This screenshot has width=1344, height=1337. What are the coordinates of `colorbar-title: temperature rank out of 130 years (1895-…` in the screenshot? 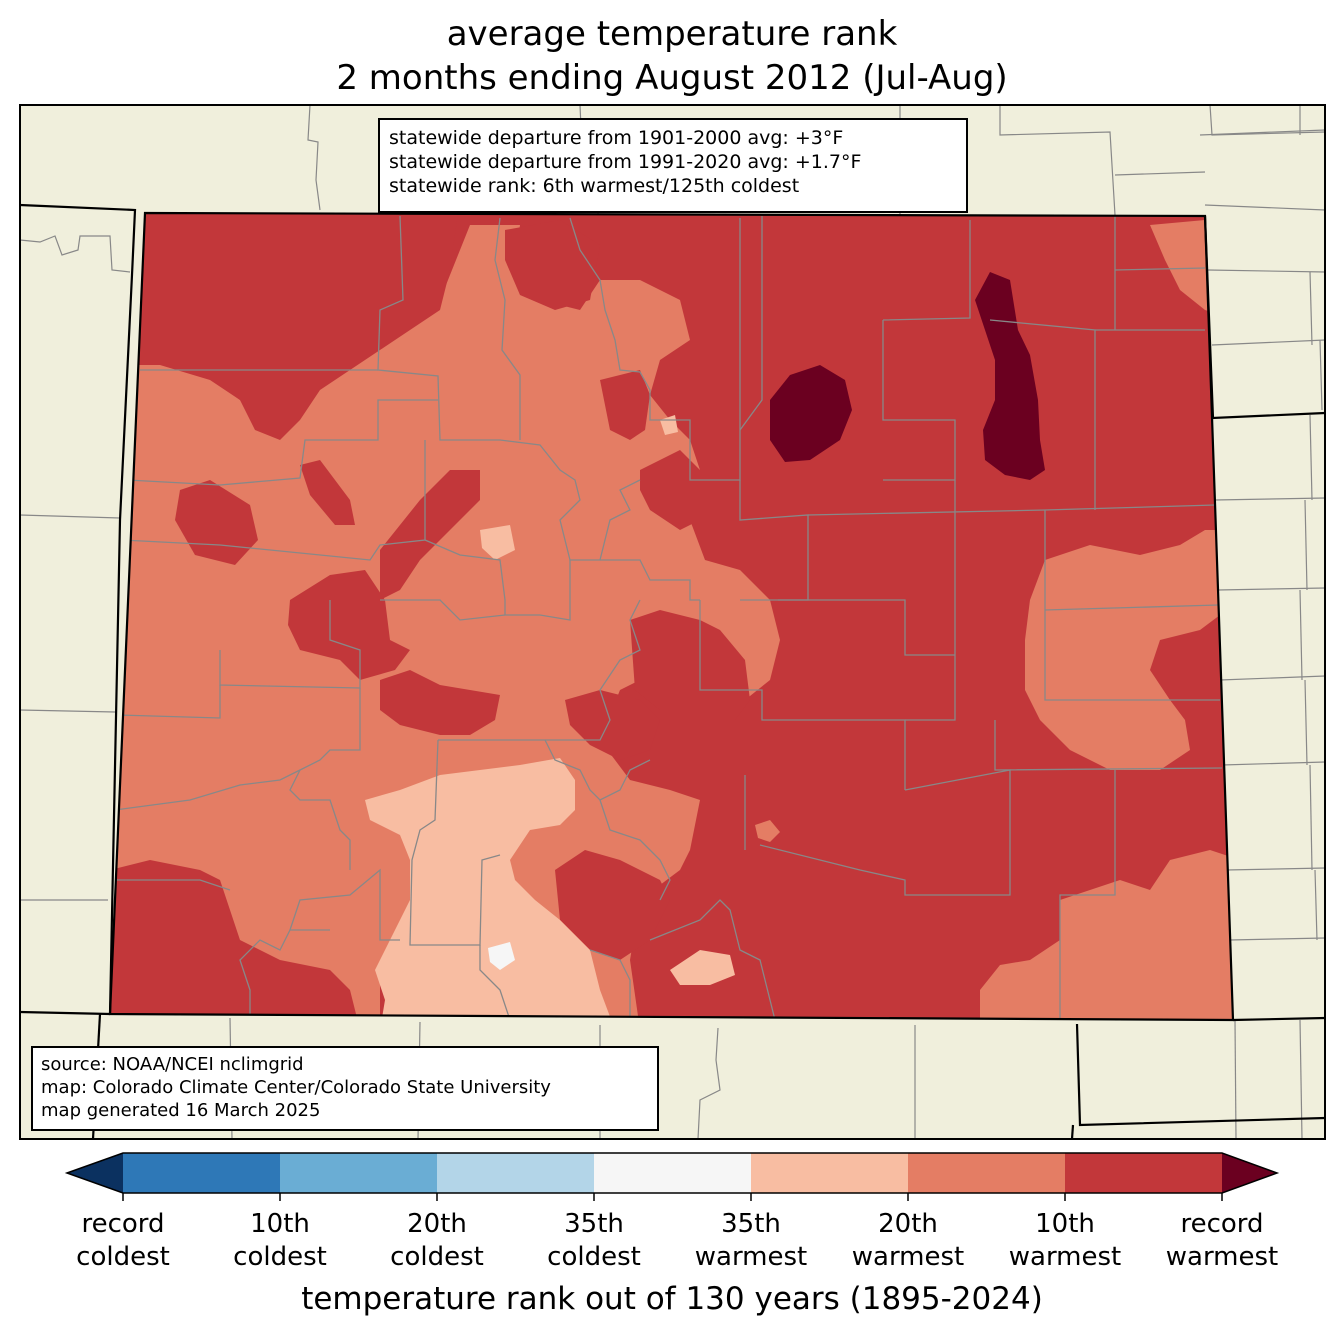 It's located at (672, 1299).